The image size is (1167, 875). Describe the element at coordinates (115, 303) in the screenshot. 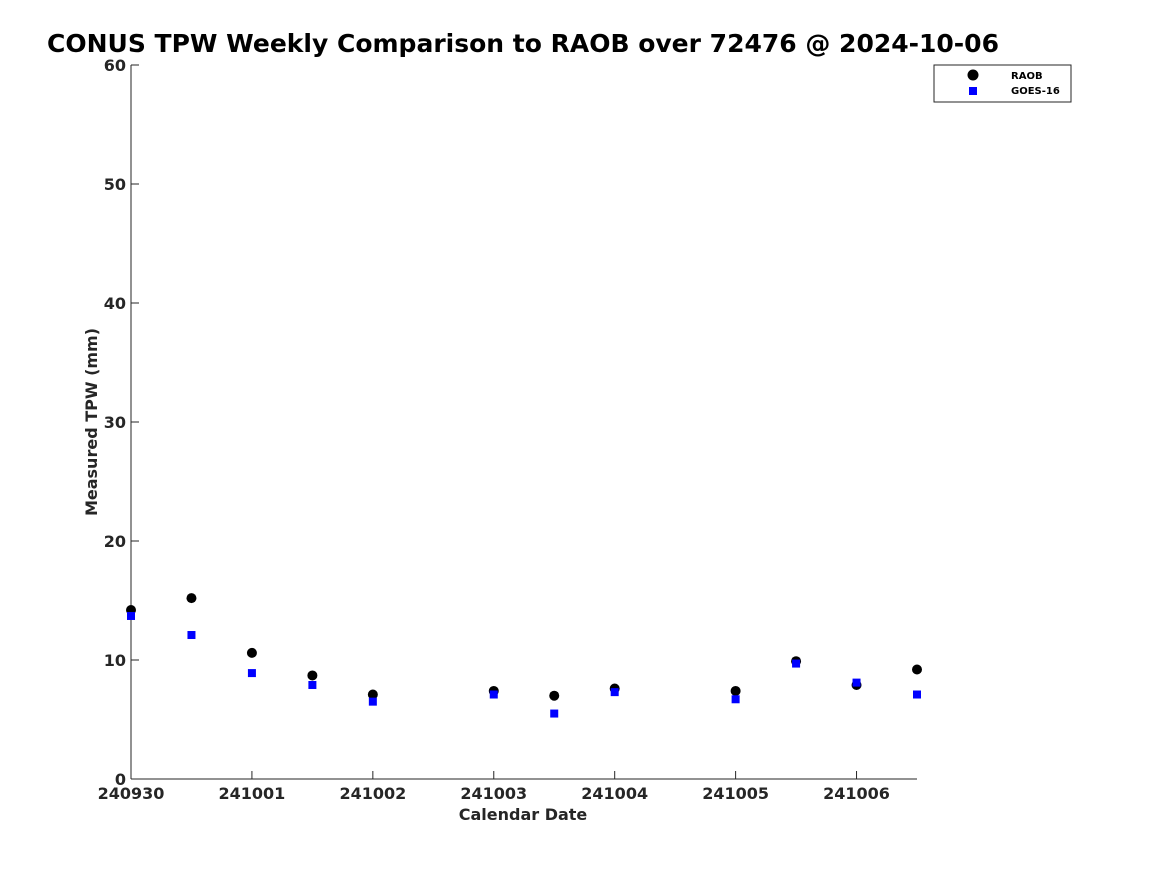

I see `y-tick-label: 40` at that location.